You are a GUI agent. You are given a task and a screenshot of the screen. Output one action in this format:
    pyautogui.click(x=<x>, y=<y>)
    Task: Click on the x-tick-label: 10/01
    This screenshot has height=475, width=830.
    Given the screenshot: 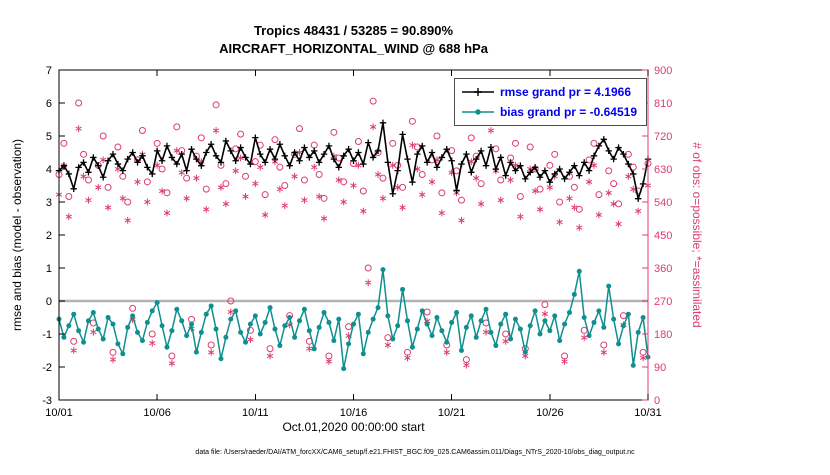 What is the action you would take?
    pyautogui.click(x=59, y=413)
    